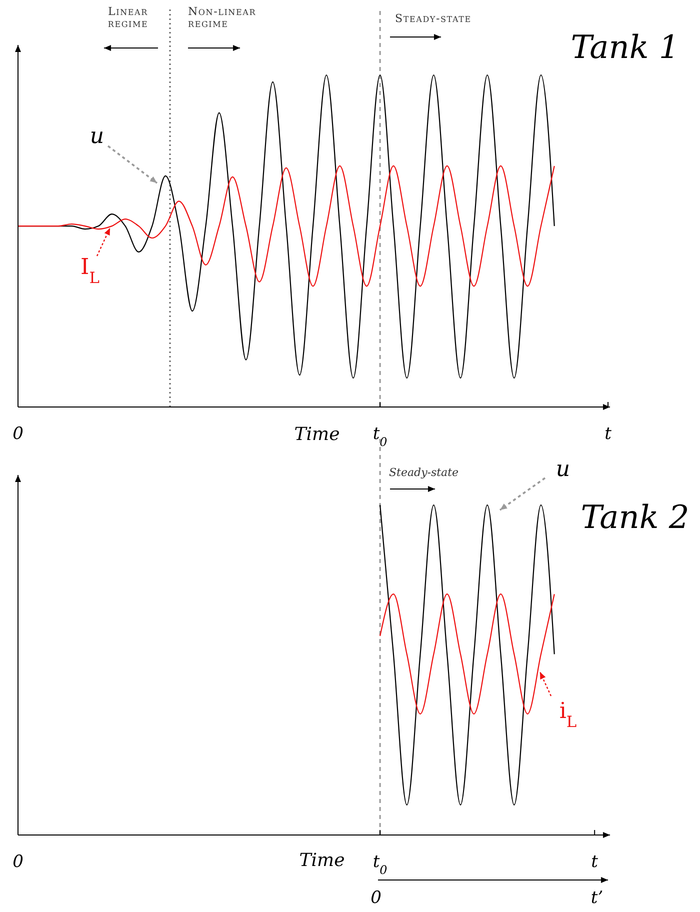  Describe the element at coordinates (597, 898) in the screenshot. I see `text: t’` at that location.